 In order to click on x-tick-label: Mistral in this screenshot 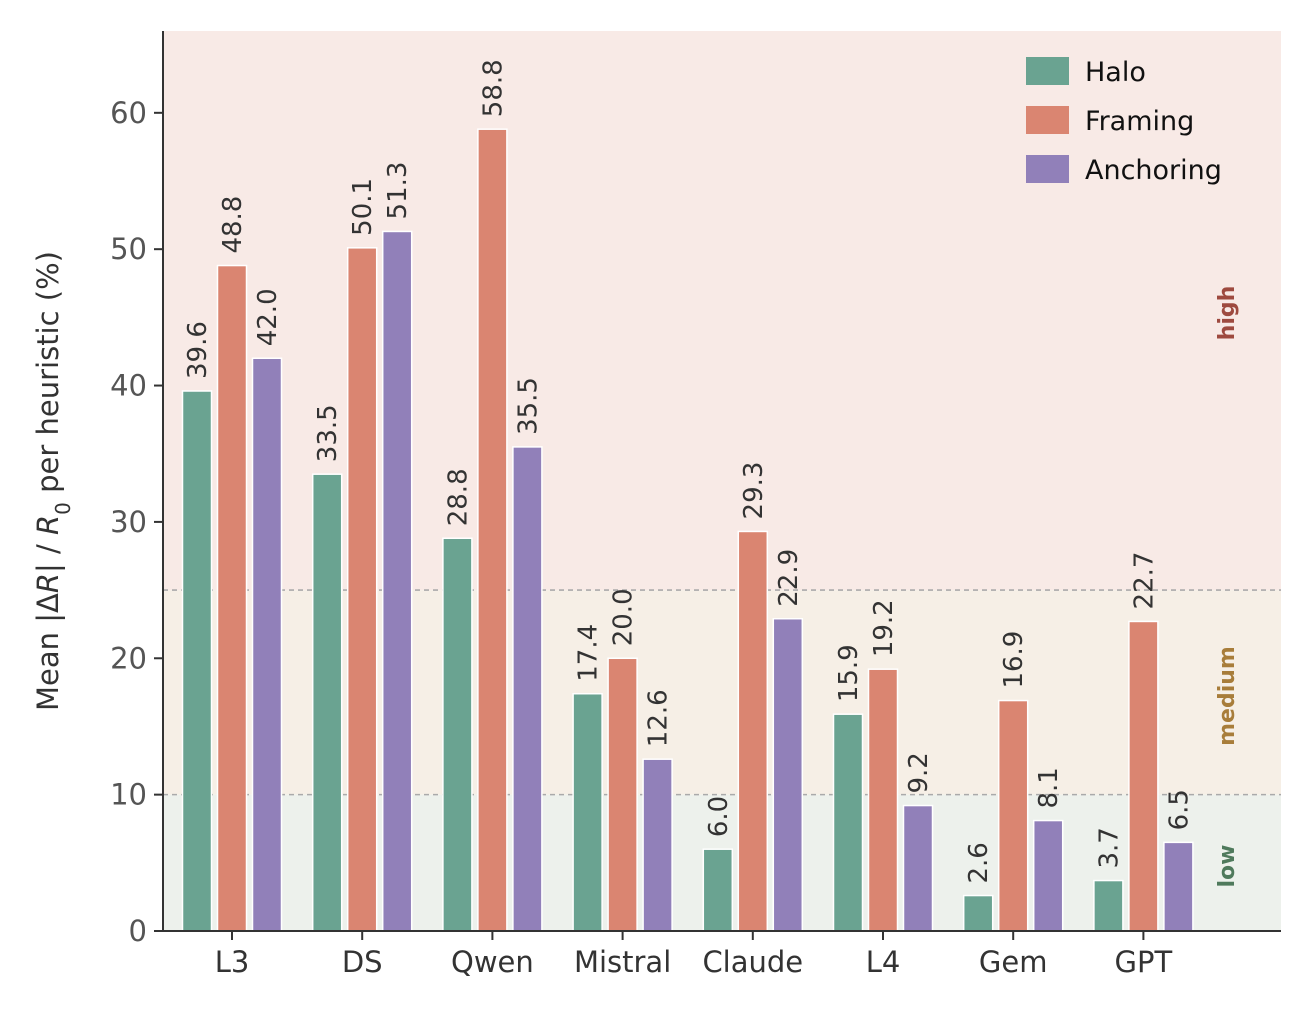, I will do `click(622, 962)`.